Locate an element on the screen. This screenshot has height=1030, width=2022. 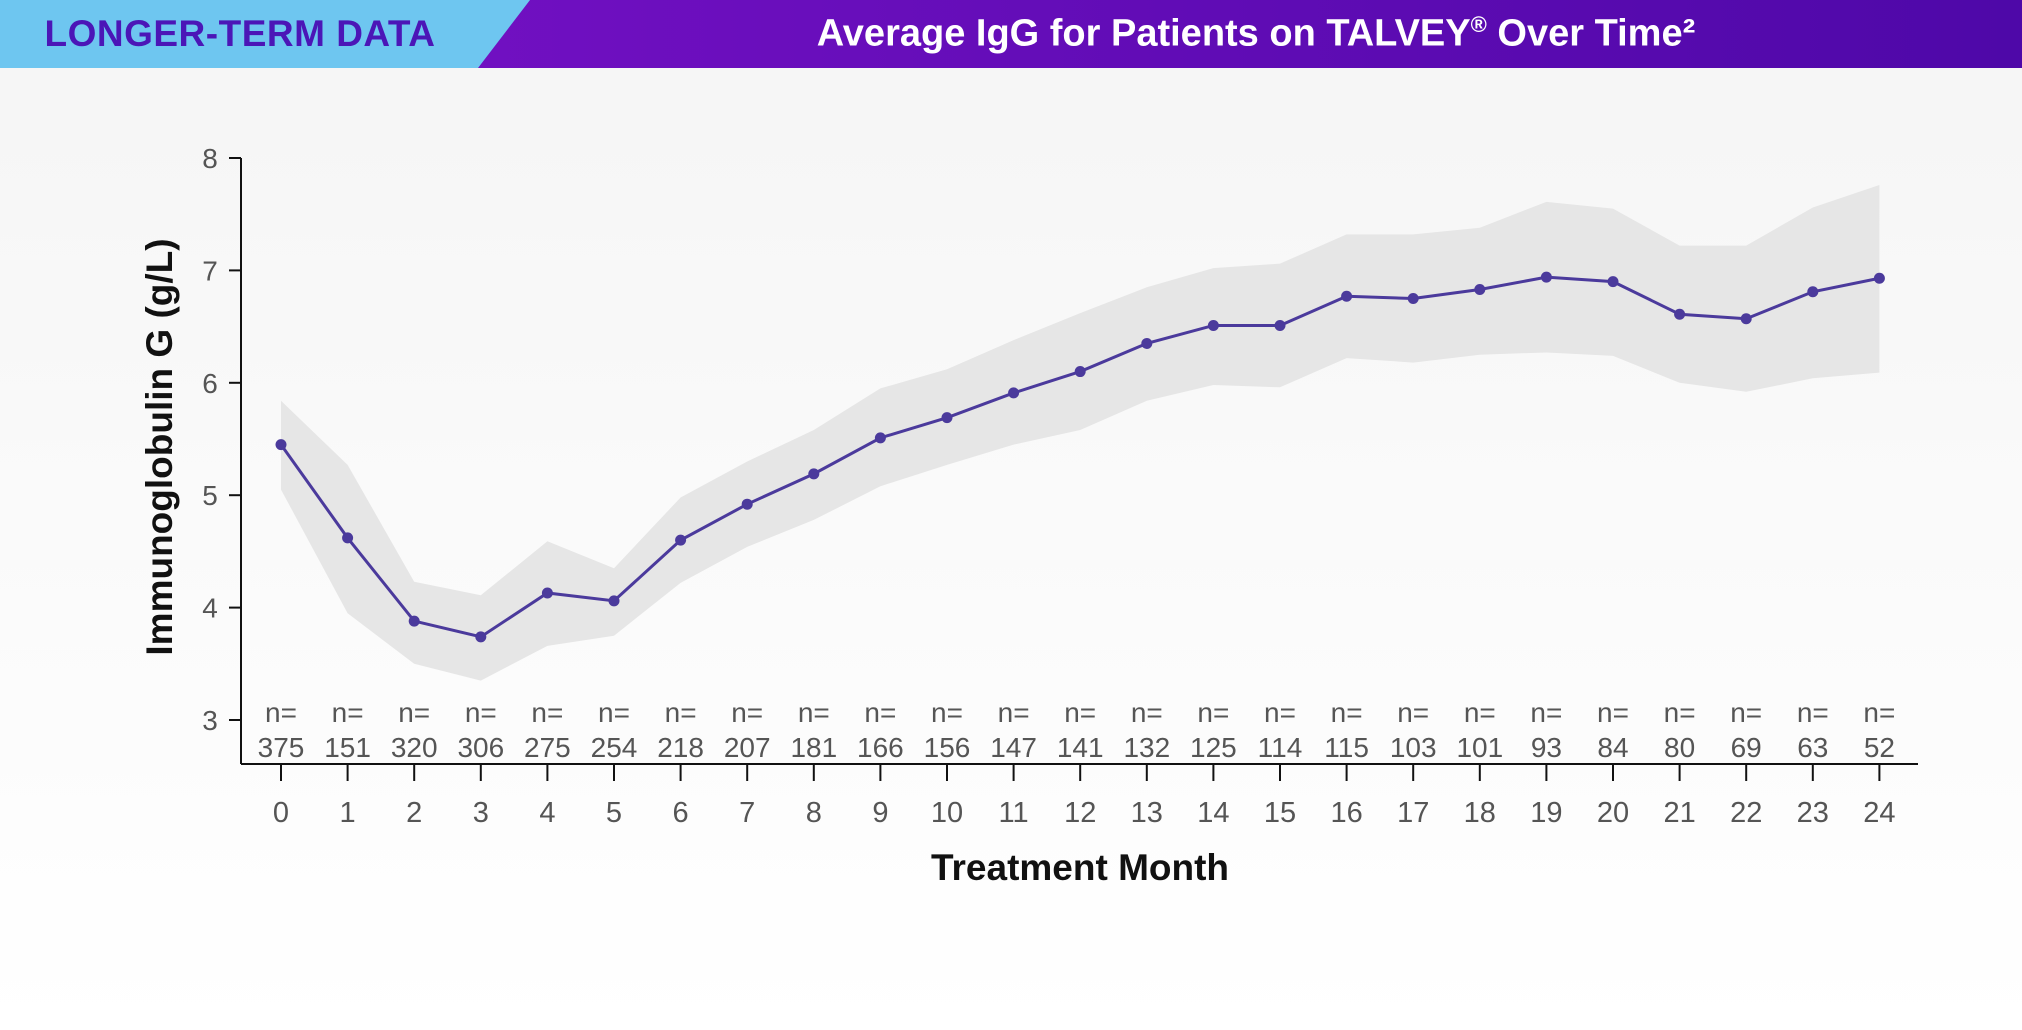
n-count: 93 is located at coordinates (1546, 747).